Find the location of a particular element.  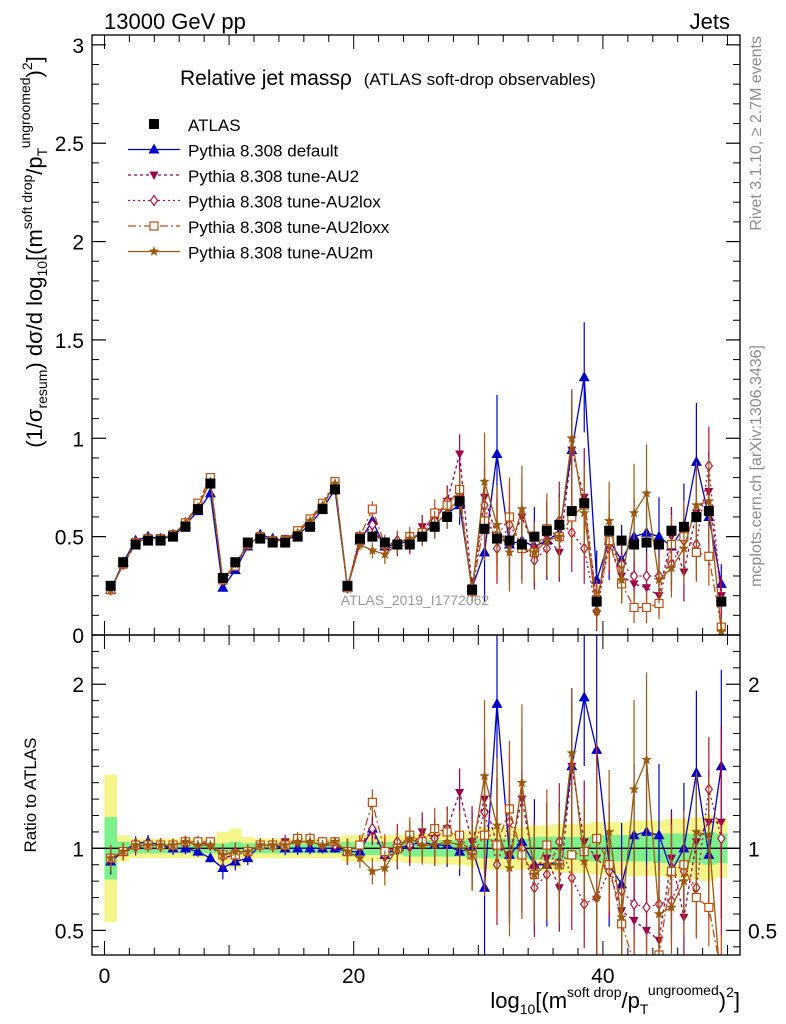

legend-marker-atlas is located at coordinates (154, 124).